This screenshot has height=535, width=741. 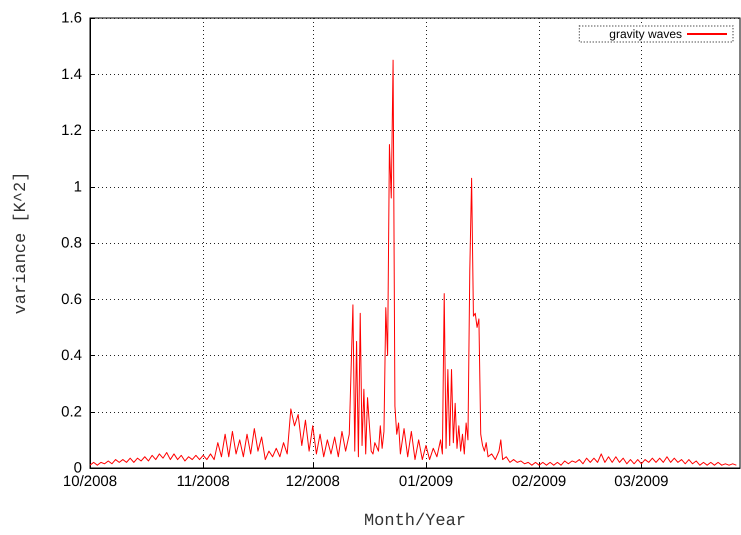 I want to click on x-tick-label: 12/2008, so click(x=313, y=481).